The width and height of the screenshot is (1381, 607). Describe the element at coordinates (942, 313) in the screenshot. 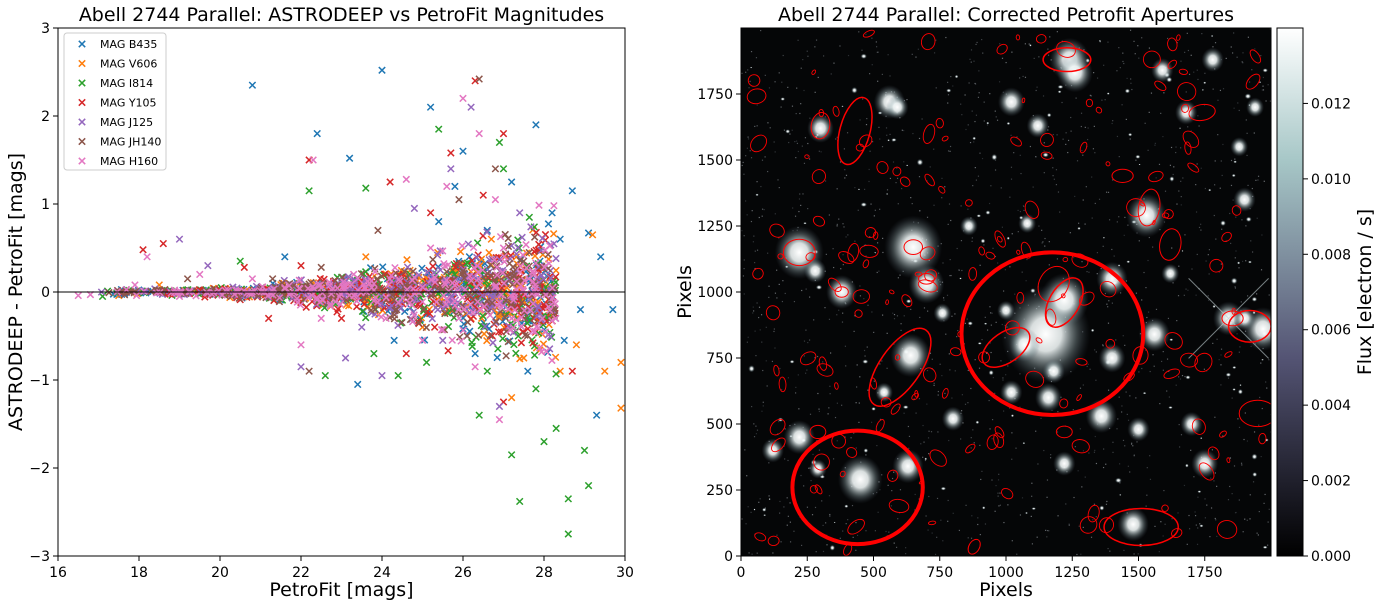

I see `bright-source` at that location.